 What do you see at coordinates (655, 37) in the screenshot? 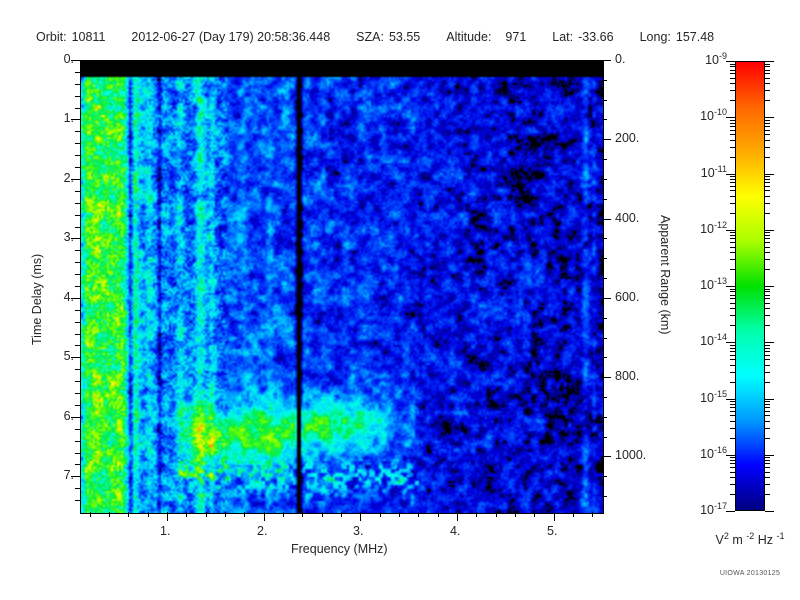
I see `long-label: Long:` at bounding box center [655, 37].